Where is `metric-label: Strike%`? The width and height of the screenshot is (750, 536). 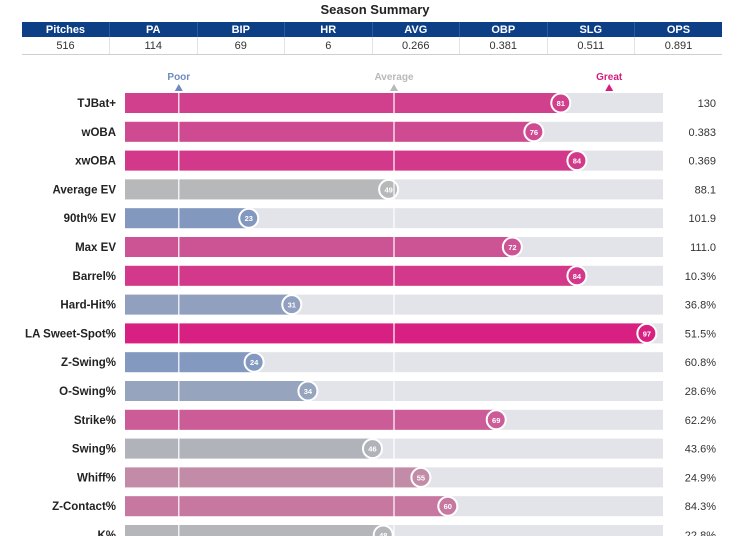 metric-label: Strike% is located at coordinates (95, 421).